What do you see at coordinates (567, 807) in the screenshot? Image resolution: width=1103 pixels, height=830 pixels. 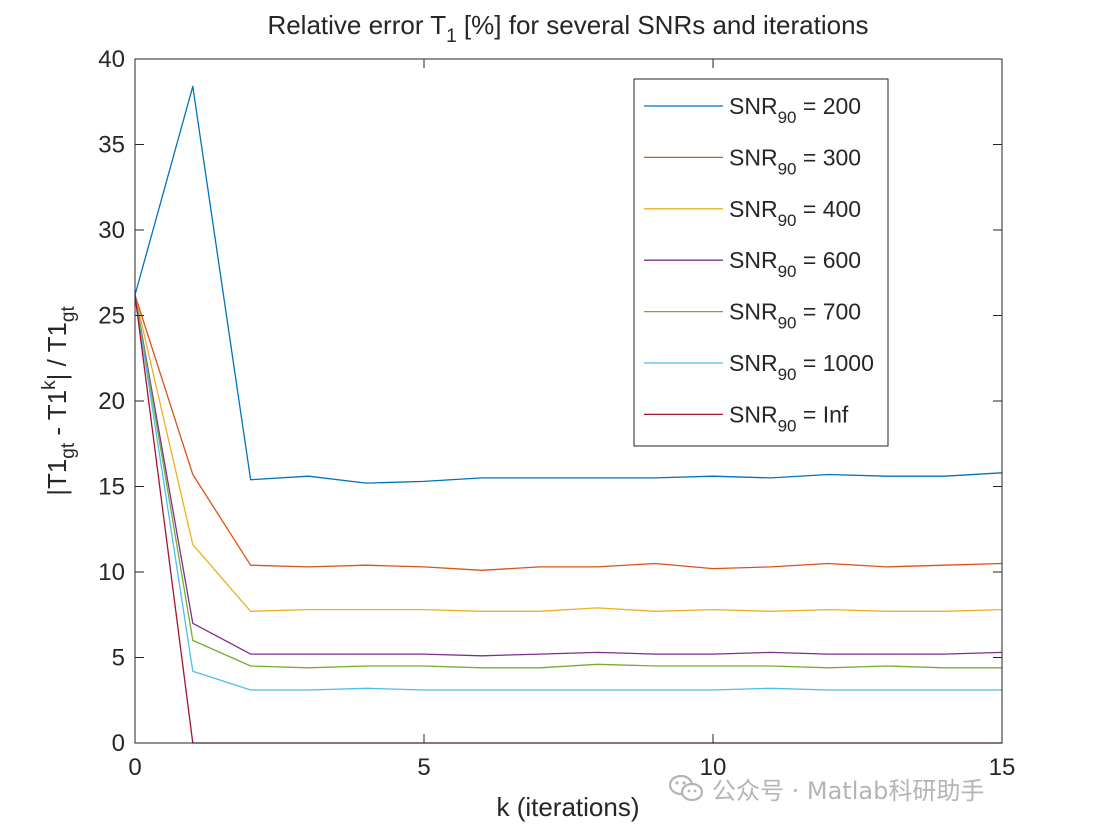 I see `x-axis-label: k (iterations)` at bounding box center [567, 807].